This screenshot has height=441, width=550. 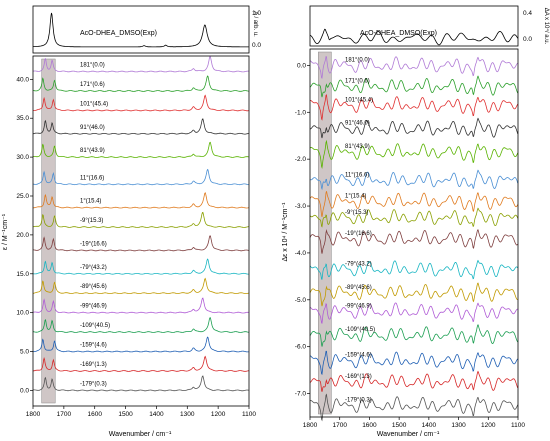 I want to click on x-tick-label: 1200, so click(x=218, y=414).